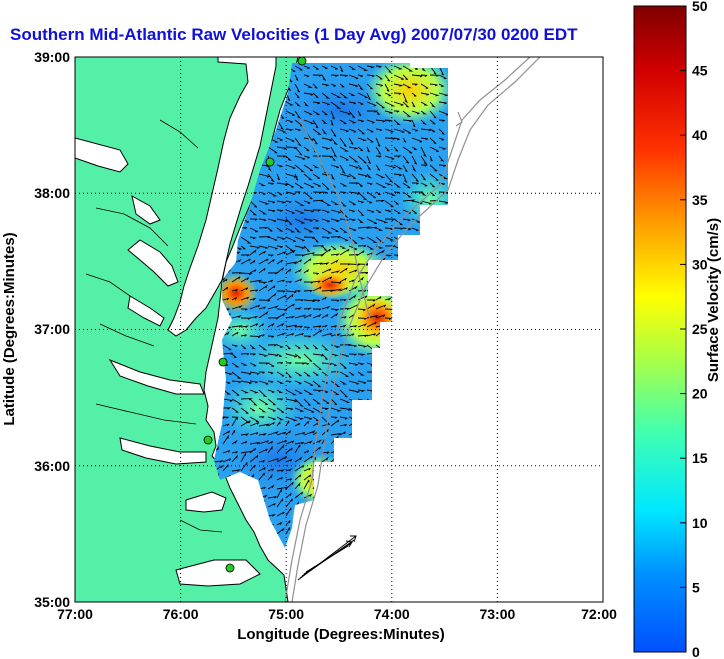 This screenshot has height=659, width=724. What do you see at coordinates (230, 568) in the screenshot?
I see `radar-site` at bounding box center [230, 568].